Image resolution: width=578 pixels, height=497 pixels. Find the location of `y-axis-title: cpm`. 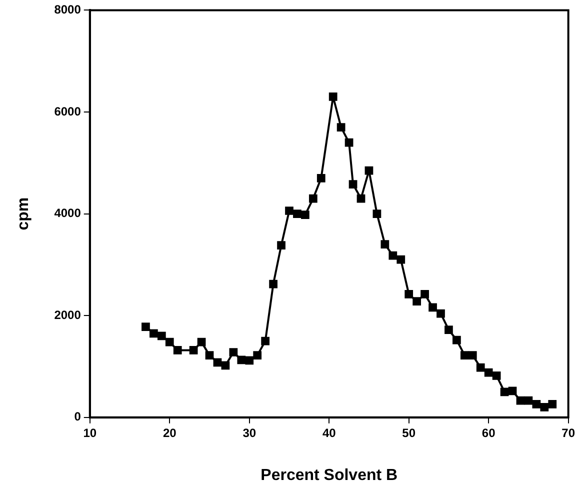

y-axis-title: cpm is located at coordinates (23, 213).